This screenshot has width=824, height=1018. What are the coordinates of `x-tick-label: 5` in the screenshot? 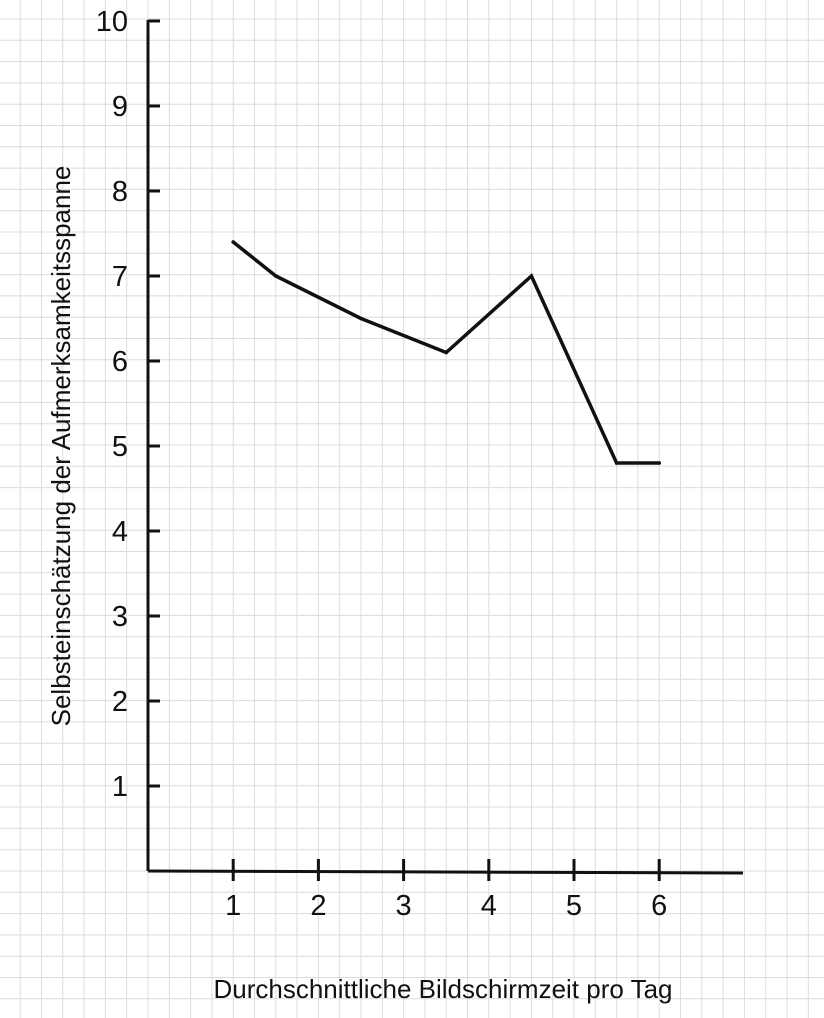 It's located at (574, 906).